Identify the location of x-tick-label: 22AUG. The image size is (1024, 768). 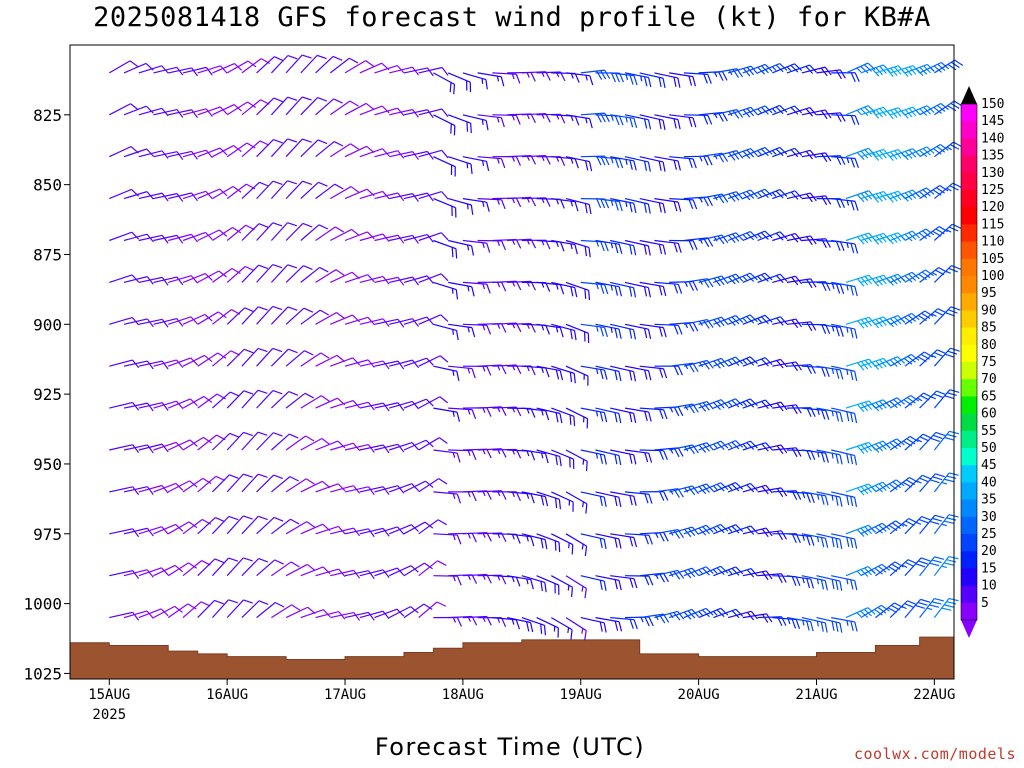
(934, 695).